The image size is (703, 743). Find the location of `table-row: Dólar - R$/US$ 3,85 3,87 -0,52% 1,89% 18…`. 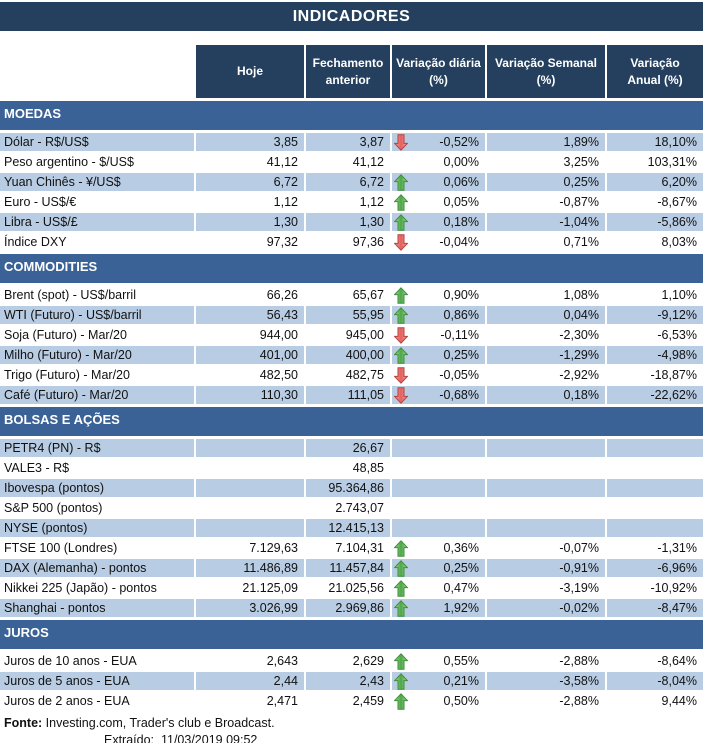

table-row: Dólar - R$/US$ 3,85 3,87 -0,52% 1,89% 18… is located at coordinates (351, 142).